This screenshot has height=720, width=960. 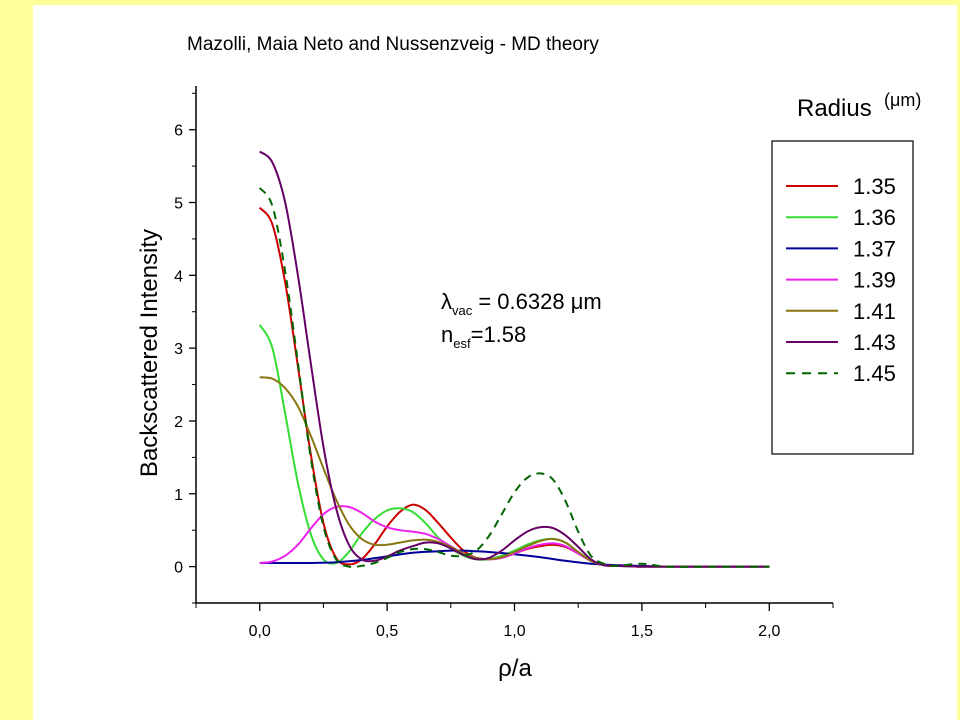 I want to click on legend-label-1-43: 1.43, so click(x=874, y=342).